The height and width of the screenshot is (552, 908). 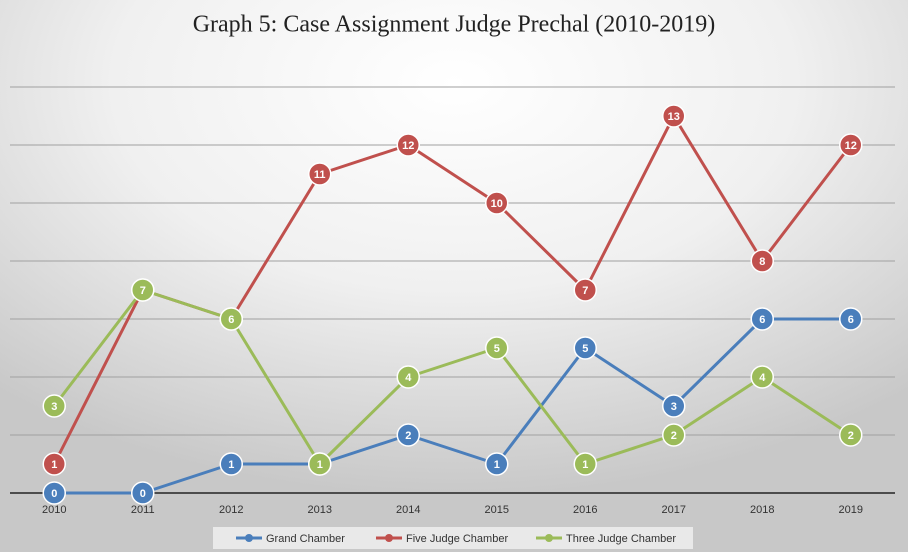 What do you see at coordinates (305, 539) in the screenshot?
I see `legend-label: Grand Chamber` at bounding box center [305, 539].